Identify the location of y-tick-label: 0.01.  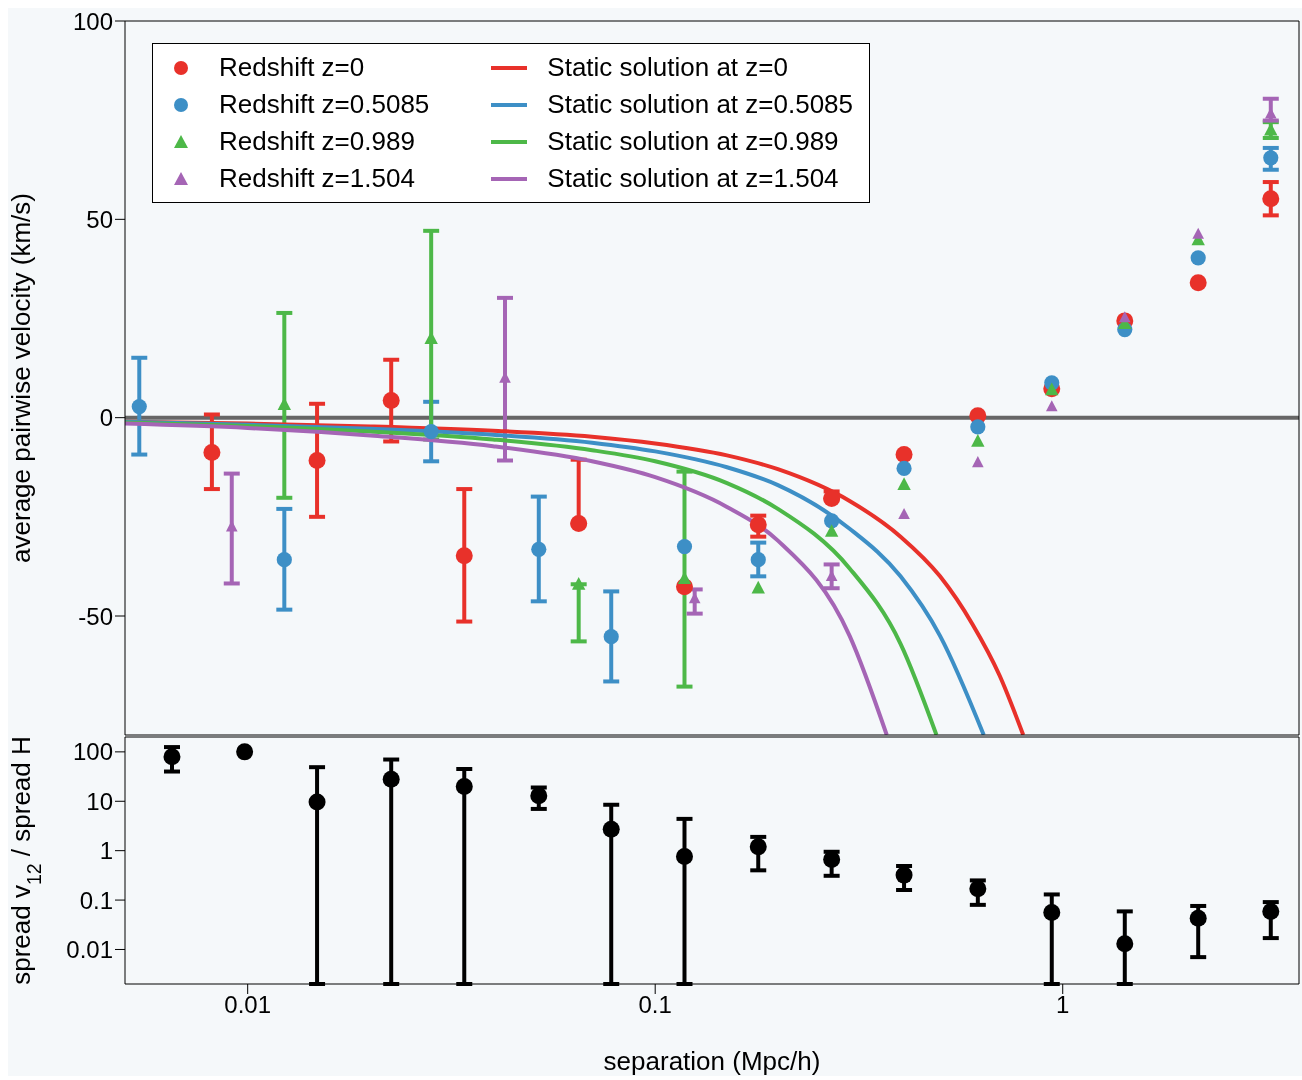
(89, 949).